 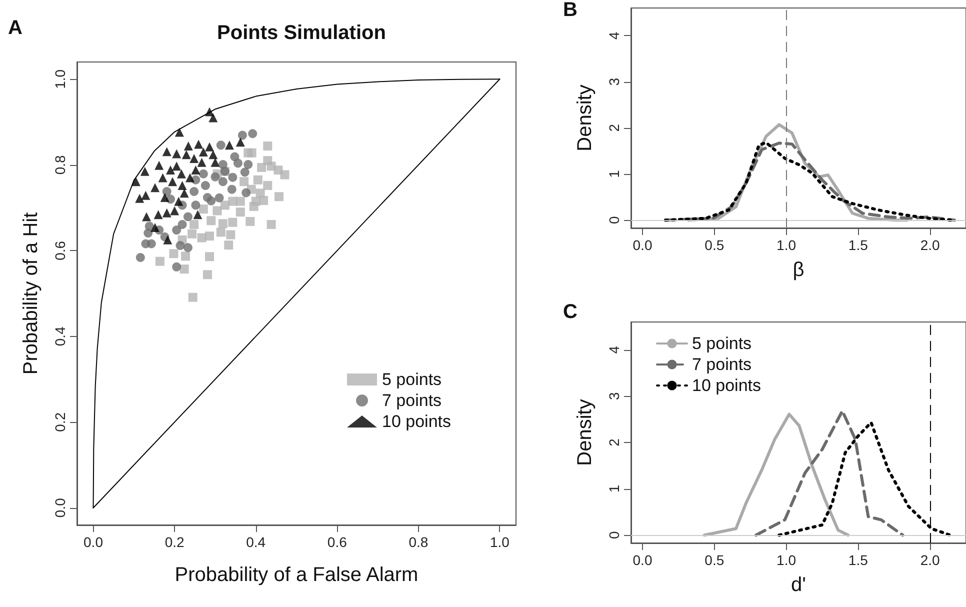 I want to click on text: A, so click(x=15, y=28).